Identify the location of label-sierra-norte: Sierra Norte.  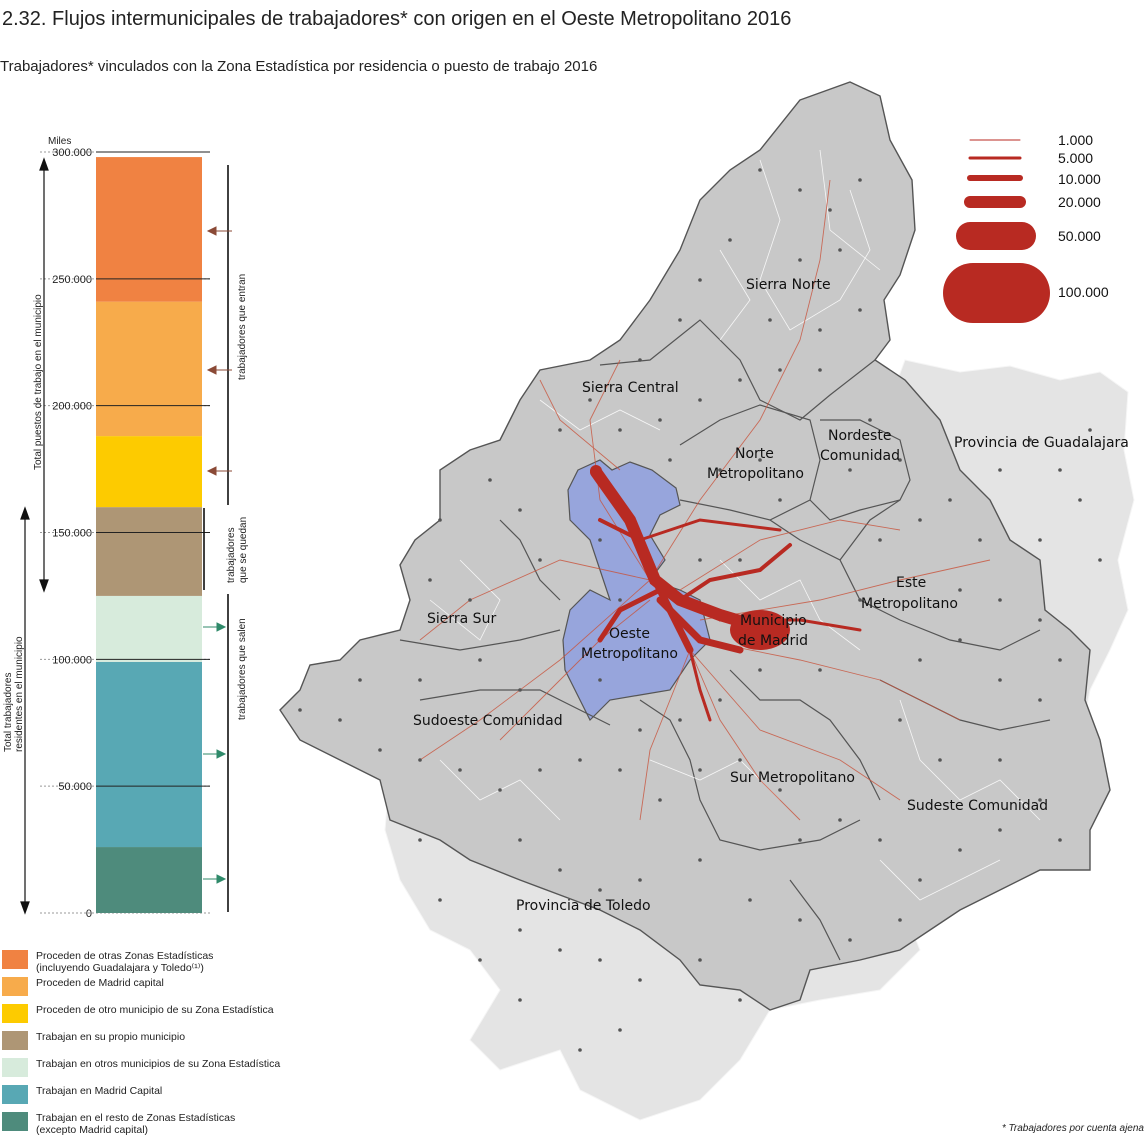
(788, 285).